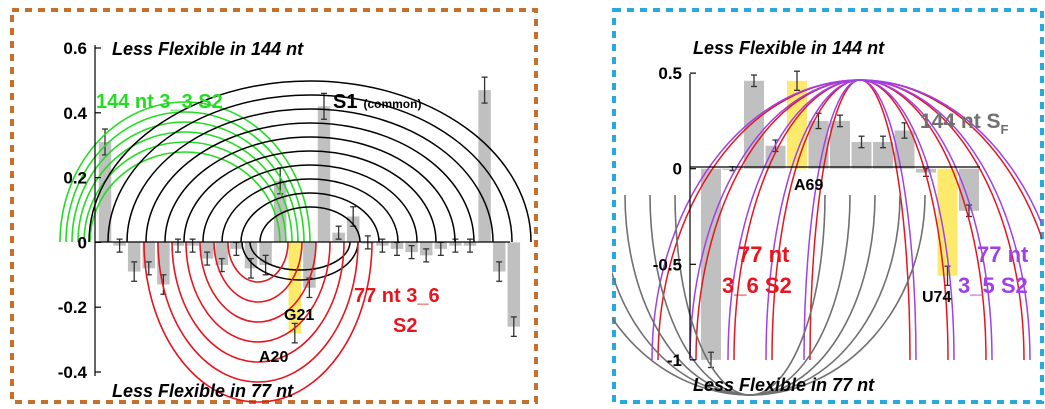 This screenshot has height=409, width=1045. I want to click on a20-label: A20, so click(273, 357).